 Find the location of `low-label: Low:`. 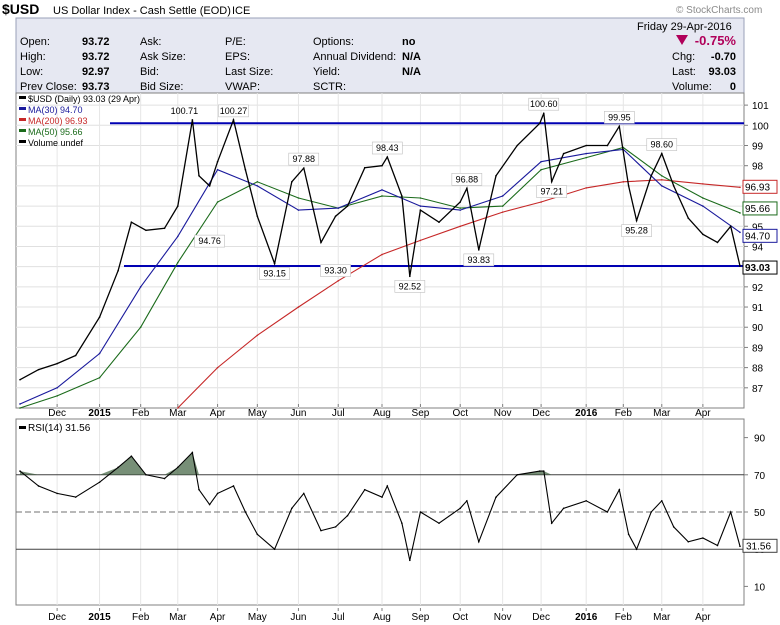

low-label: Low: is located at coordinates (31, 72).